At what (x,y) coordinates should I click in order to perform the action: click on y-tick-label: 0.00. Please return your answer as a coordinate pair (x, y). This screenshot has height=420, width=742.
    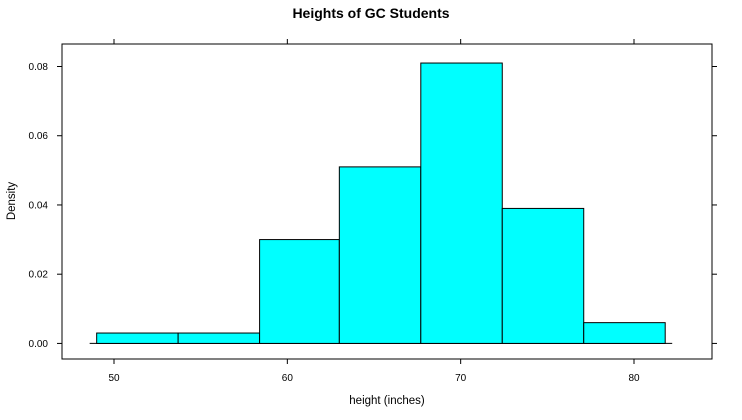
    Looking at the image, I should click on (39, 344).